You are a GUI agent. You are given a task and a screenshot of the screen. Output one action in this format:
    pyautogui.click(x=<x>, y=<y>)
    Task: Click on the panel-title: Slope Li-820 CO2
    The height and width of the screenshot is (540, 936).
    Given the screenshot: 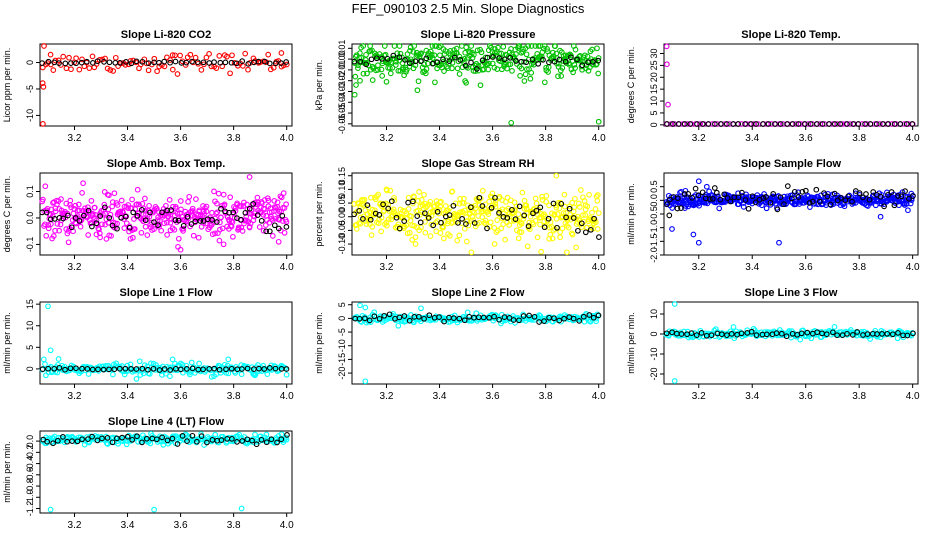 What is the action you would take?
    pyautogui.click(x=166, y=35)
    